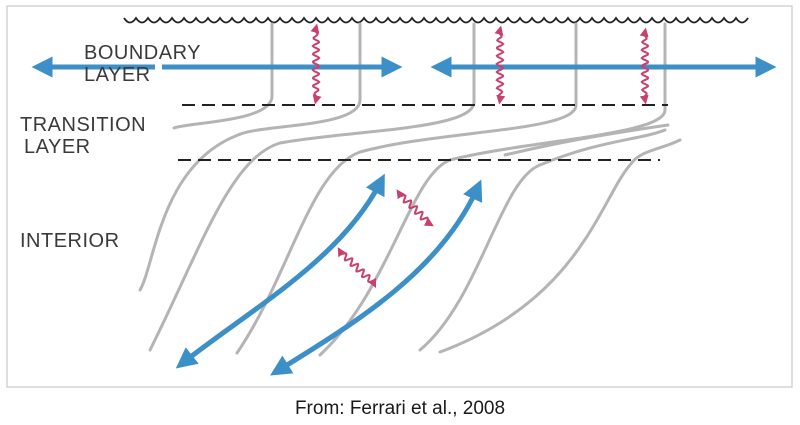 This screenshot has width=800, height=425. I want to click on transition-layer-label-line-2: LAYER, so click(57, 147).